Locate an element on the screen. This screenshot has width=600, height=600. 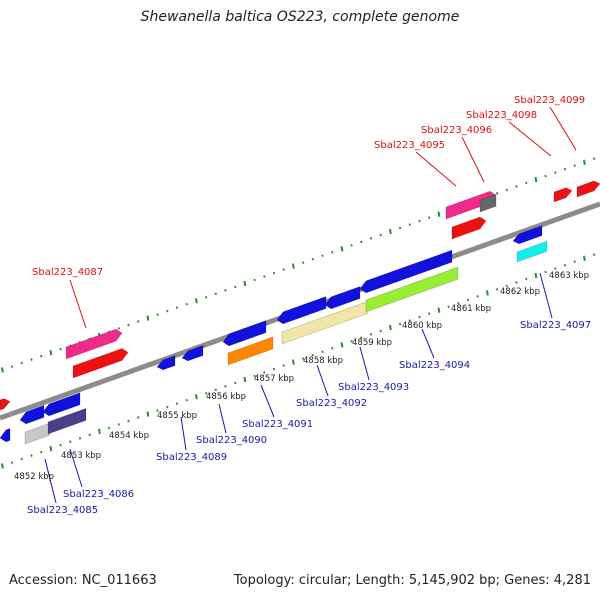
gene-label: Sbal223_4089 is located at coordinates (191, 457).